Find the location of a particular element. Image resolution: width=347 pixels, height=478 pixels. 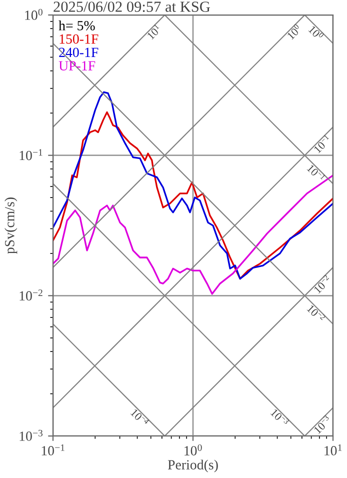

y-tick-label: 10$^{−1}$ is located at coordinates (31, 154).